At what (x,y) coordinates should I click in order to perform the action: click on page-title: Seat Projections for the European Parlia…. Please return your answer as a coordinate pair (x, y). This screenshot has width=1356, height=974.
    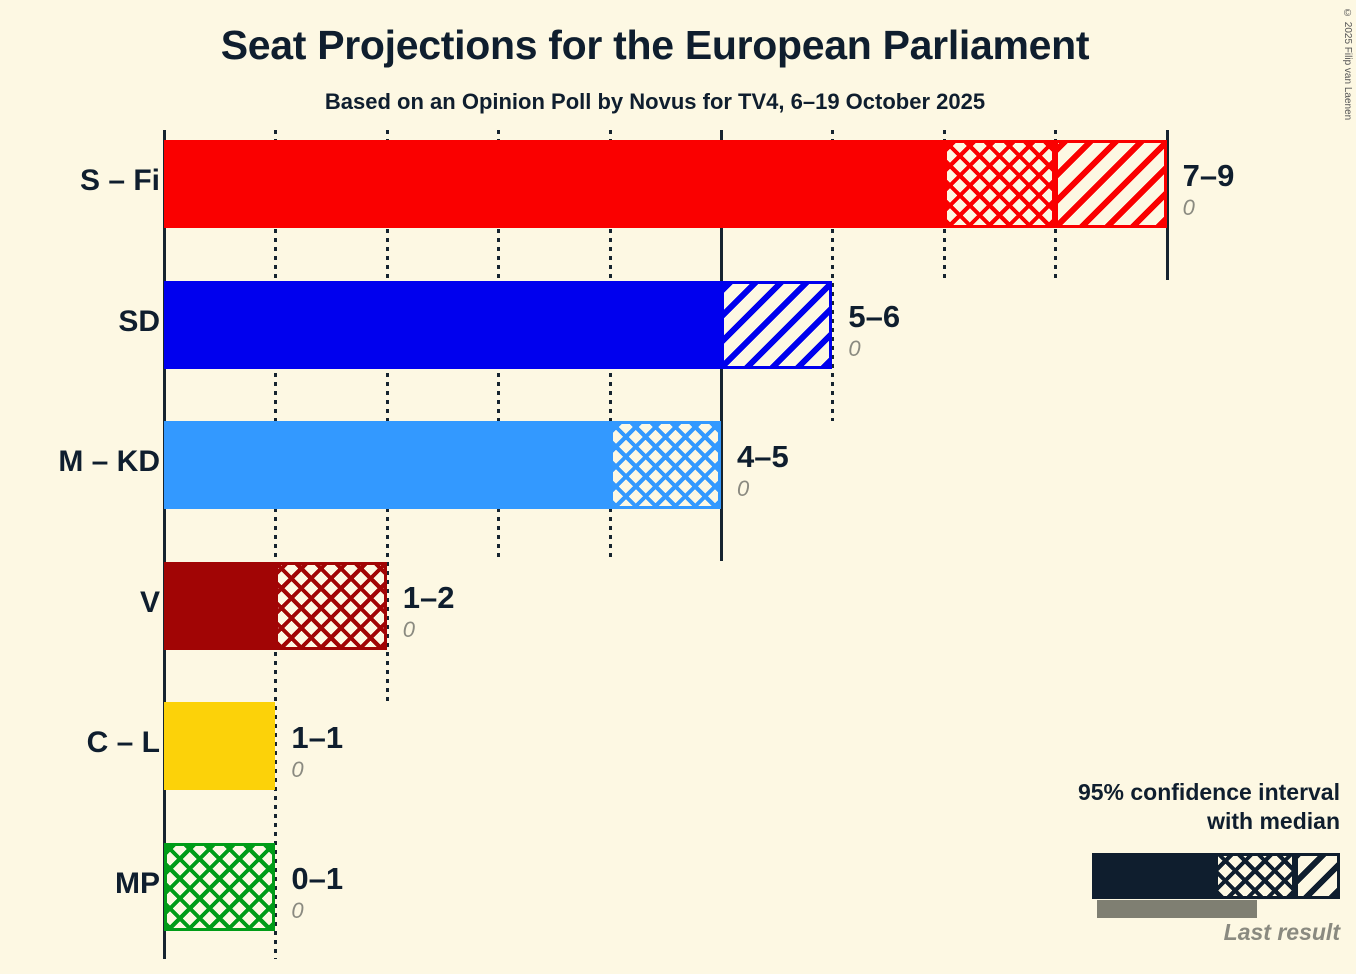
    Looking at the image, I should click on (655, 45).